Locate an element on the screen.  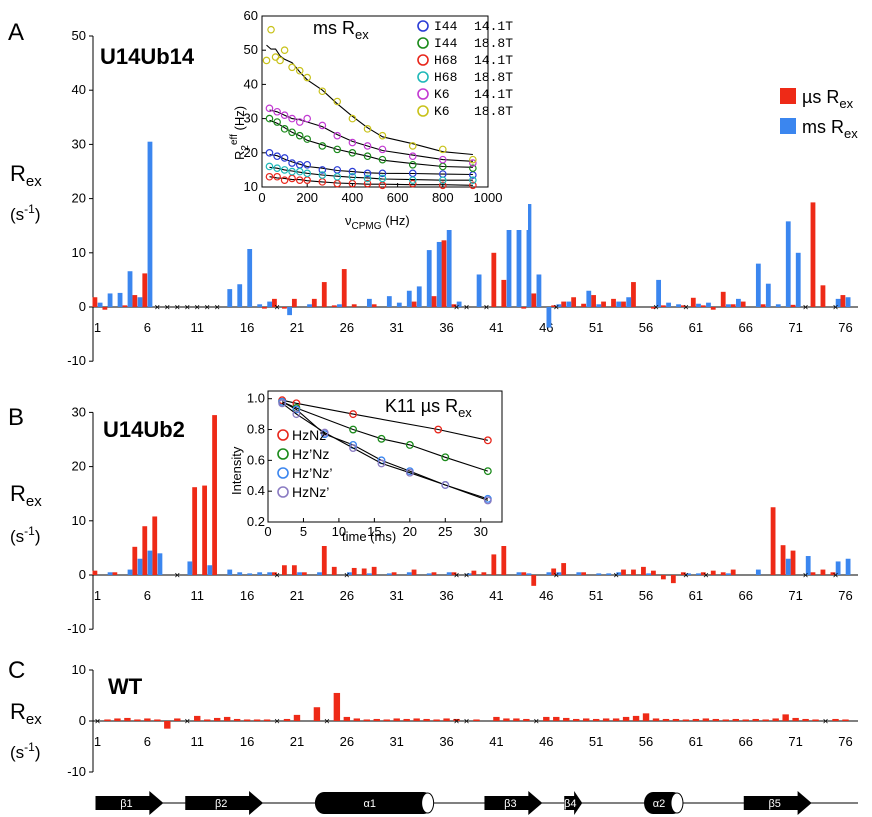
inset-a-x-tick-label: 200 is located at coordinates (307, 197).